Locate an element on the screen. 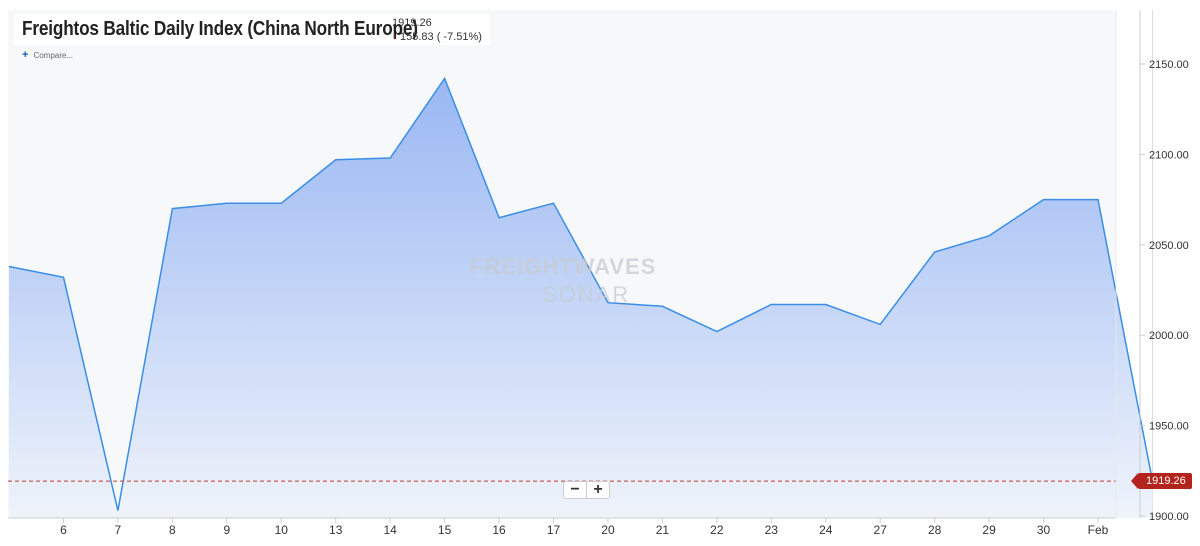 This screenshot has width=1200, height=546. last-value: 1919.26 is located at coordinates (412, 23).